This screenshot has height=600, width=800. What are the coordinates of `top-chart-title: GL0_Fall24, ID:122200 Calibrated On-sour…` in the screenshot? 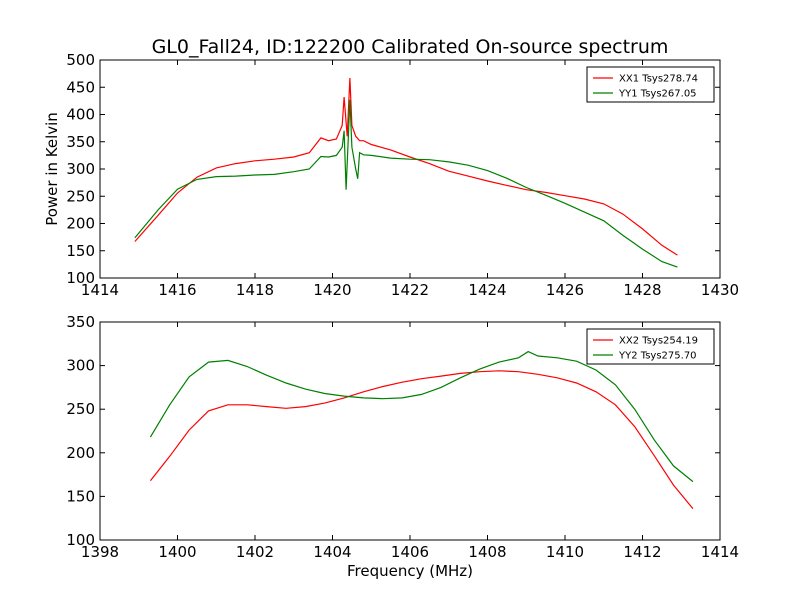 It's located at (410, 47).